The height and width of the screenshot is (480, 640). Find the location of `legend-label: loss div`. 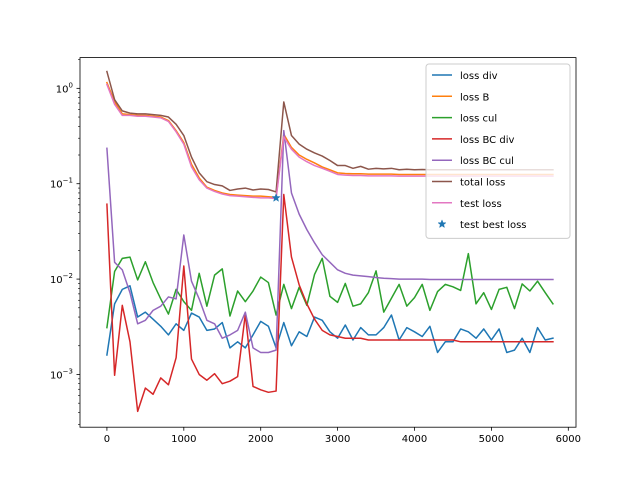

legend-label: loss div is located at coordinates (479, 76).